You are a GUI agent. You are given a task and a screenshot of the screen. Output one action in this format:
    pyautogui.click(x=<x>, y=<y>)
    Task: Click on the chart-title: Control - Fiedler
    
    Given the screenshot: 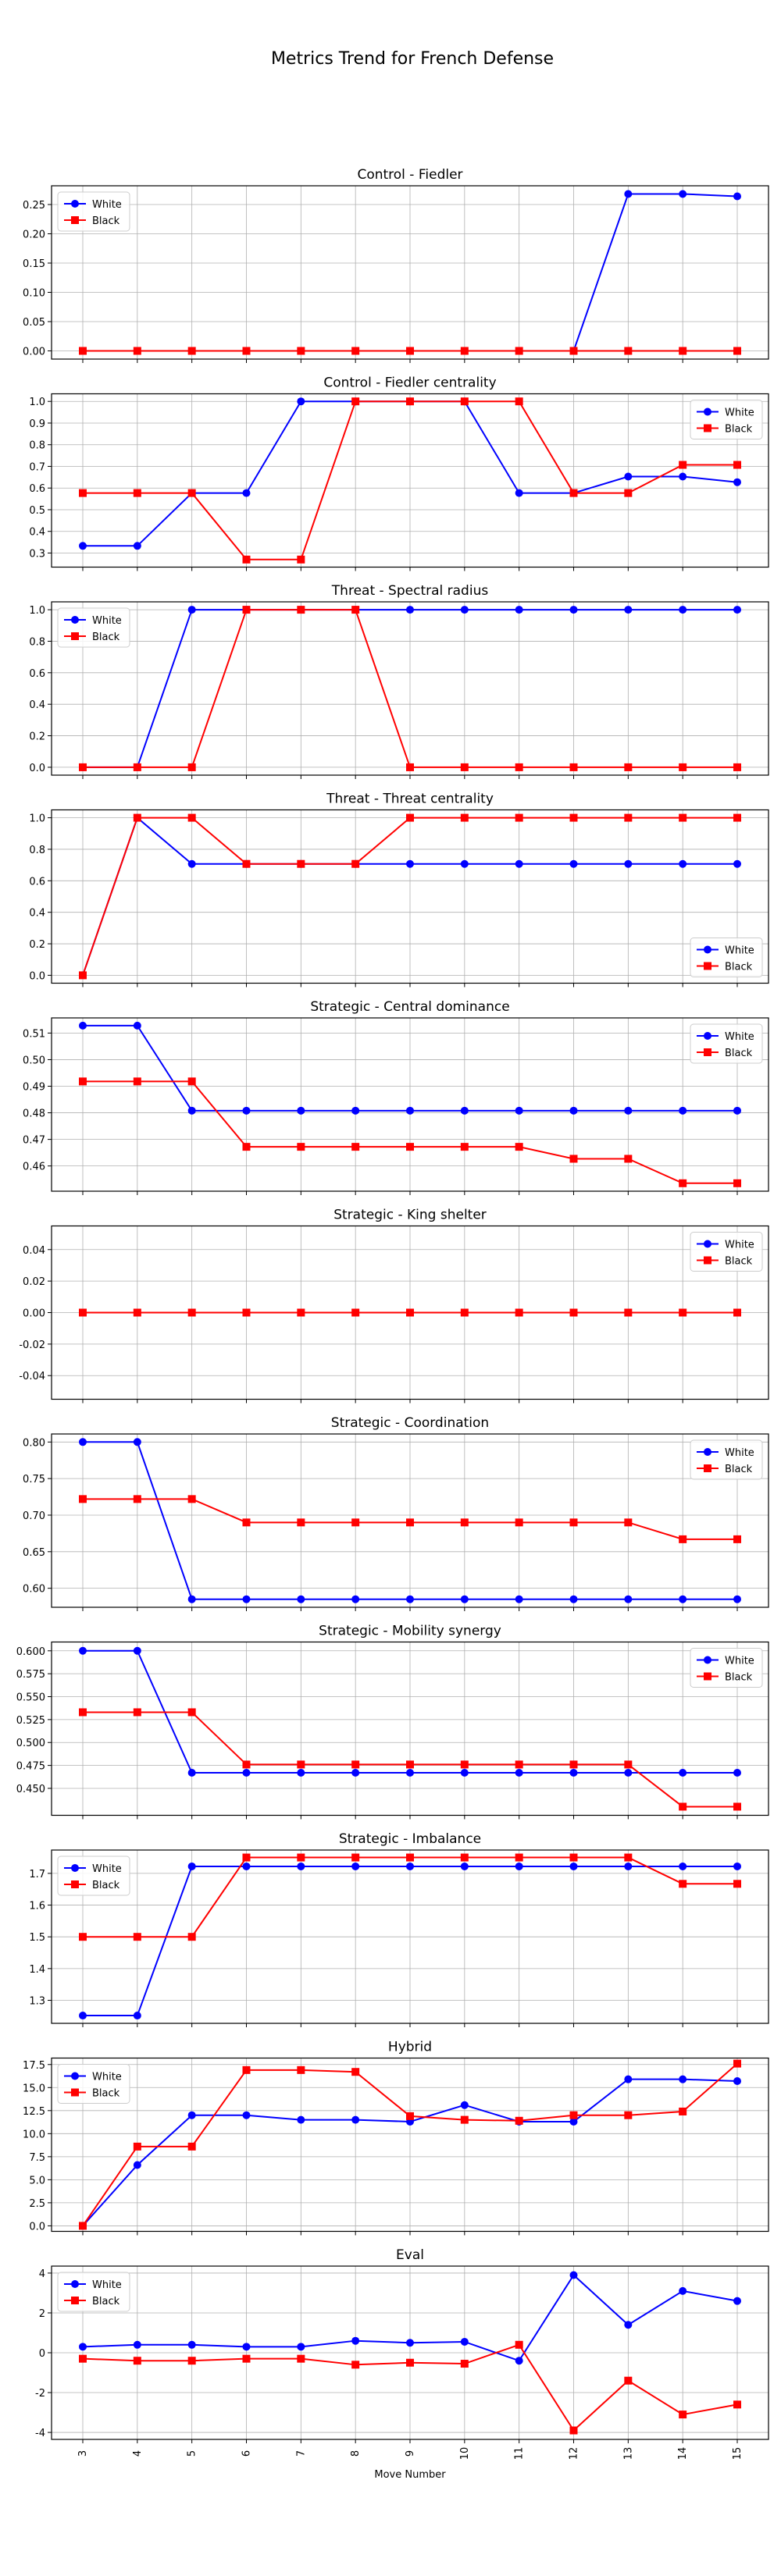 What is the action you would take?
    pyautogui.click(x=409, y=175)
    